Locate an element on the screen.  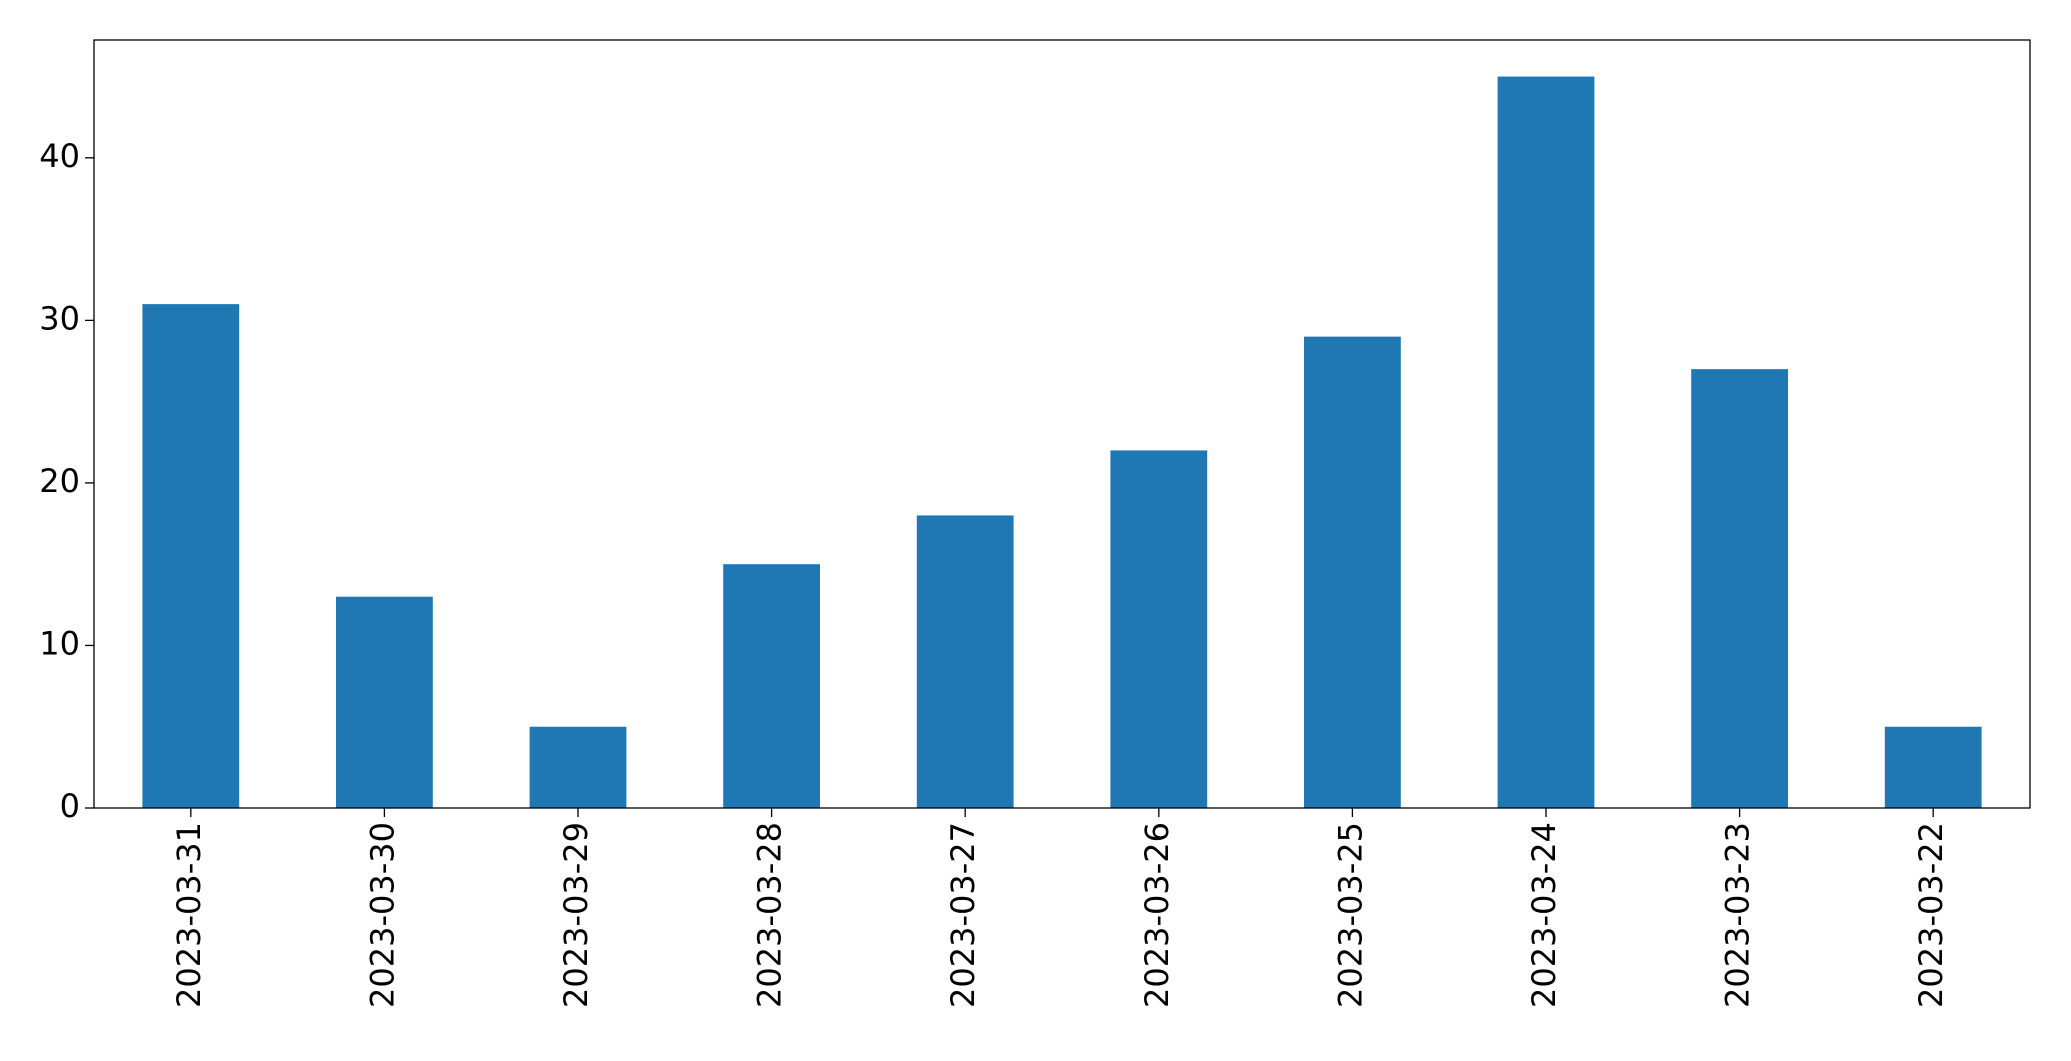
y-tick-label: 40 is located at coordinates (59, 156).